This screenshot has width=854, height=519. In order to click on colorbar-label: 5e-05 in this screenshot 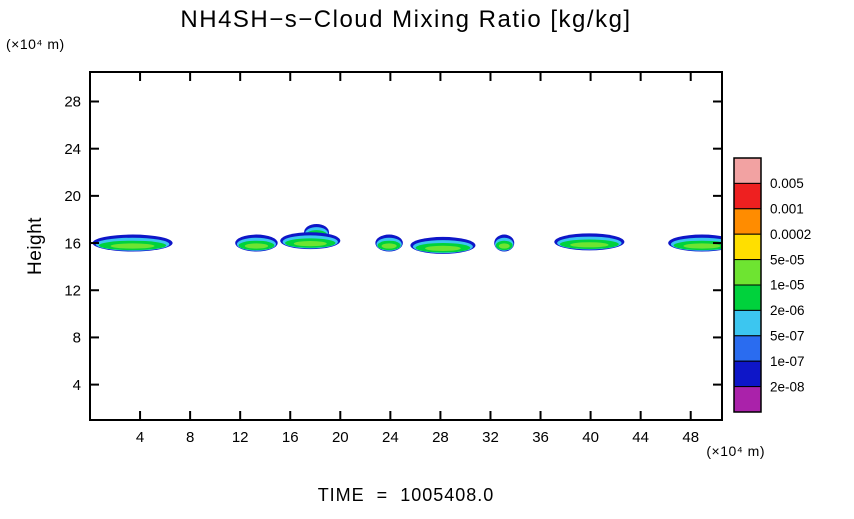, I will do `click(787, 259)`.